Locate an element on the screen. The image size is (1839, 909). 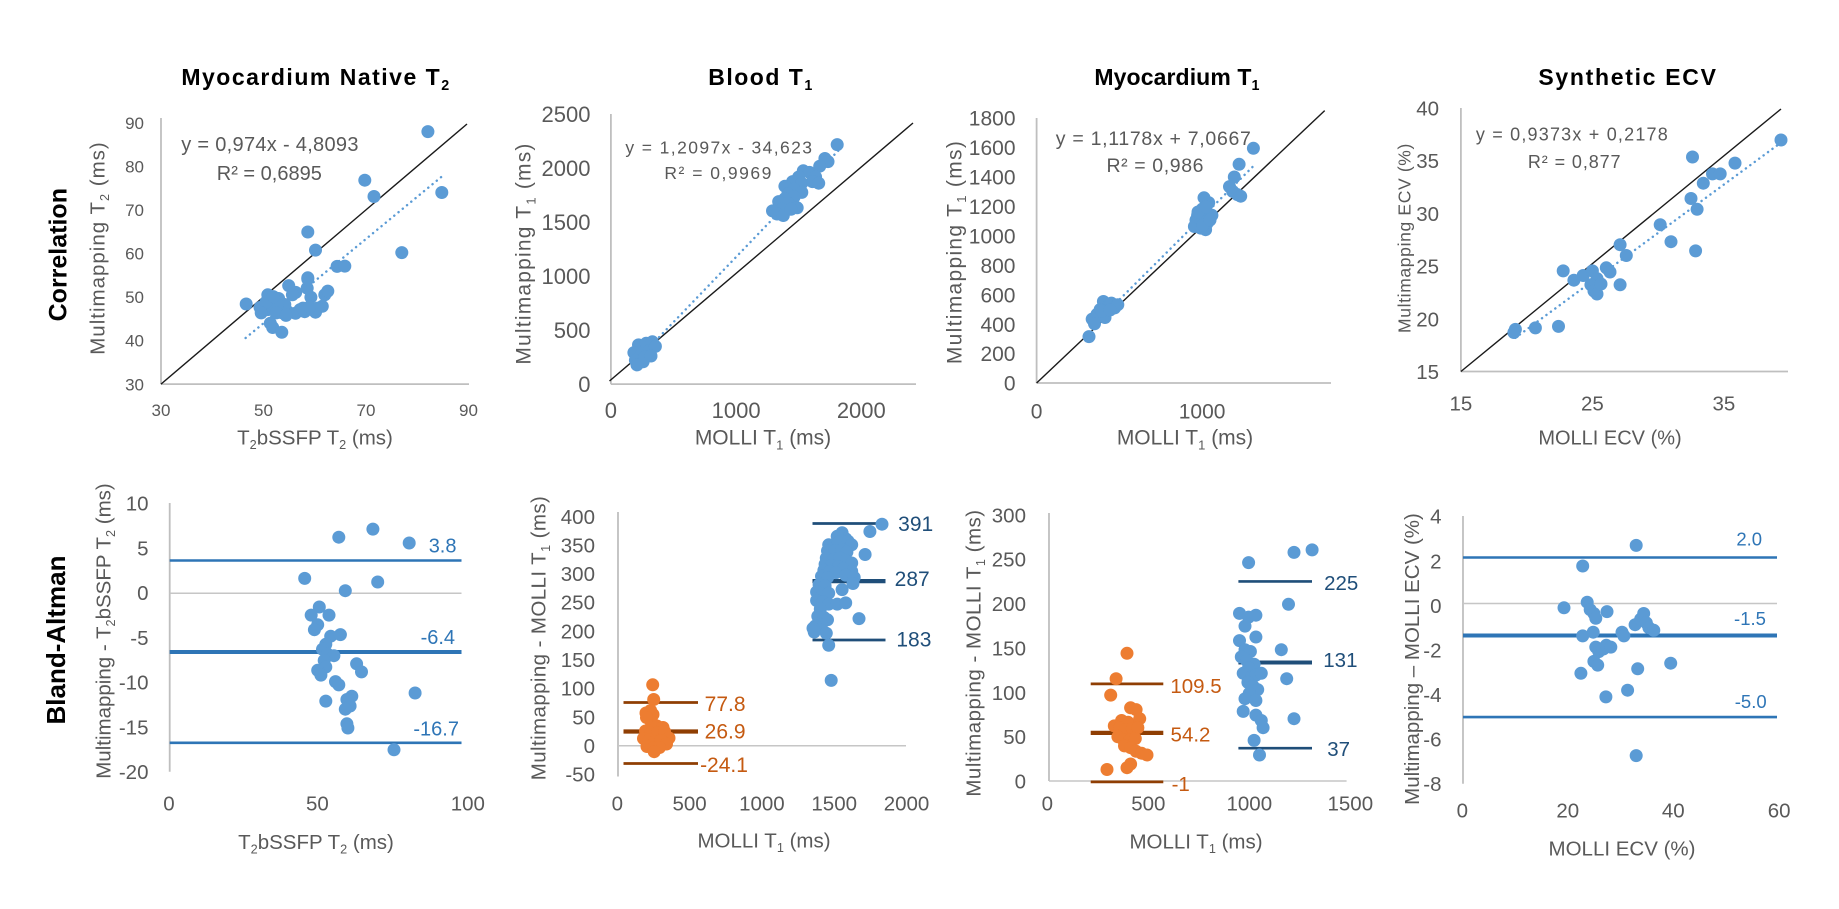
svg-text: -6.4 is located at coordinates (438, 638).